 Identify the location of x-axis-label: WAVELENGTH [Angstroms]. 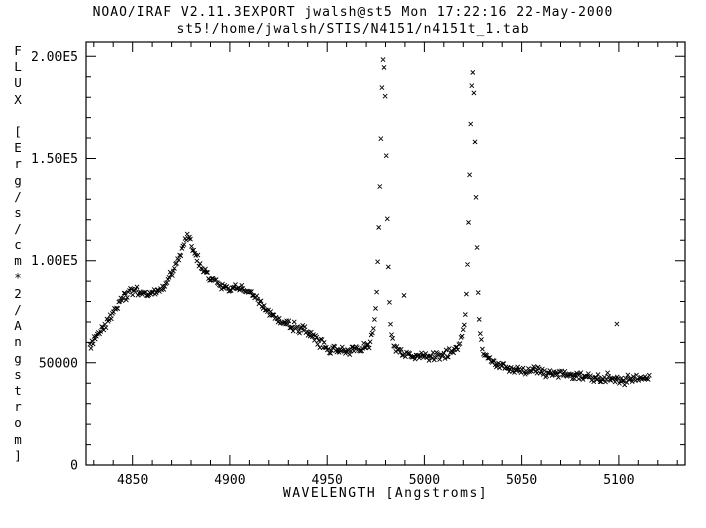
(385, 493).